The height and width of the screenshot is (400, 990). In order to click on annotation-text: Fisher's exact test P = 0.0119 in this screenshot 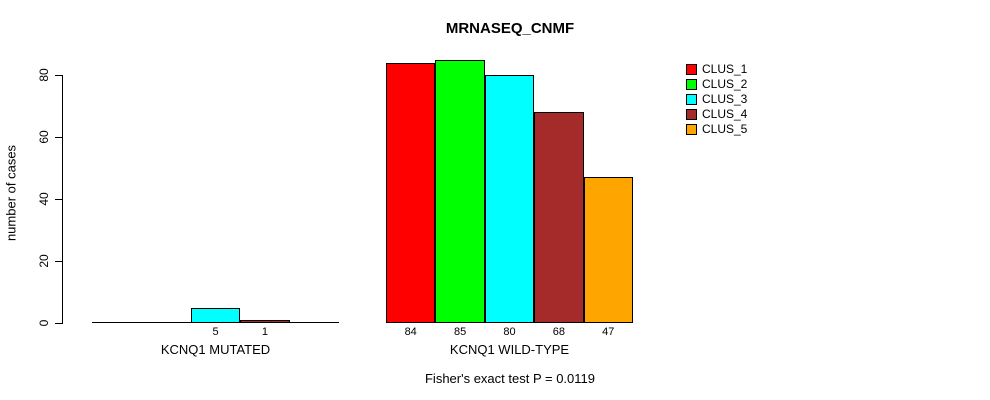, I will do `click(510, 378)`.